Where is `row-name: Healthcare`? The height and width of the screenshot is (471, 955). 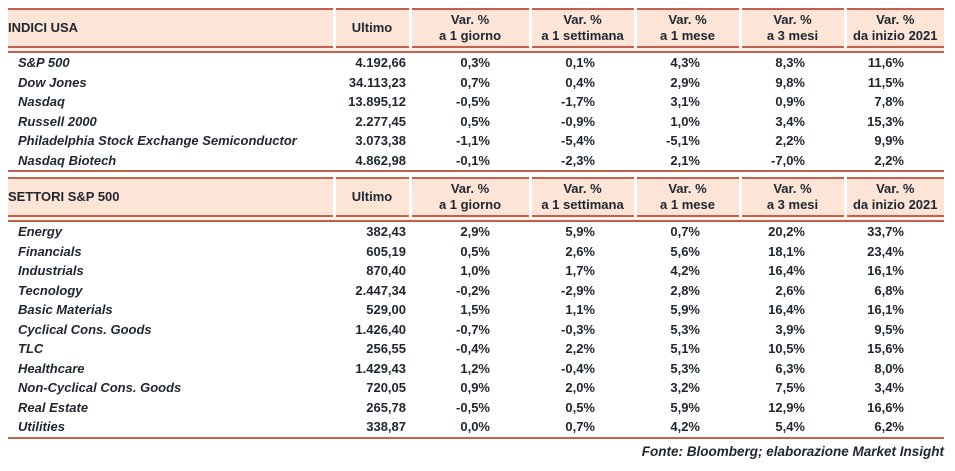 row-name: Healthcare is located at coordinates (51, 368).